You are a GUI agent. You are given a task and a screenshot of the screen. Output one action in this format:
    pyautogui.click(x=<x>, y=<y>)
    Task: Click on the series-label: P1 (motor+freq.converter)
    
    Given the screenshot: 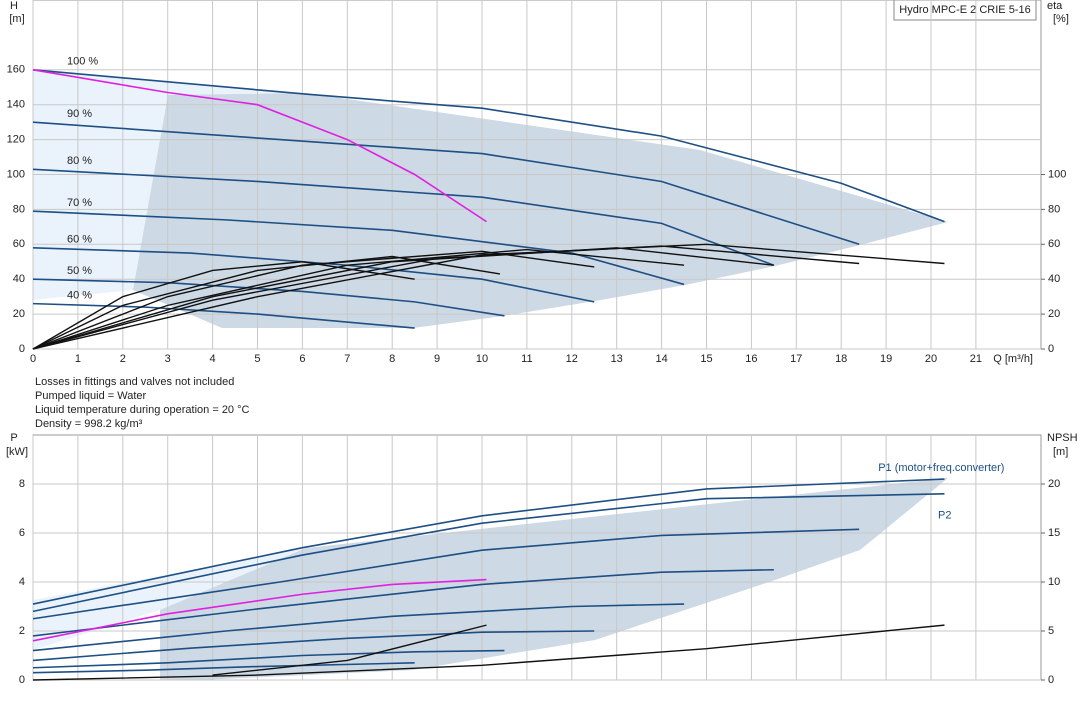 What is the action you would take?
    pyautogui.click(x=941, y=468)
    